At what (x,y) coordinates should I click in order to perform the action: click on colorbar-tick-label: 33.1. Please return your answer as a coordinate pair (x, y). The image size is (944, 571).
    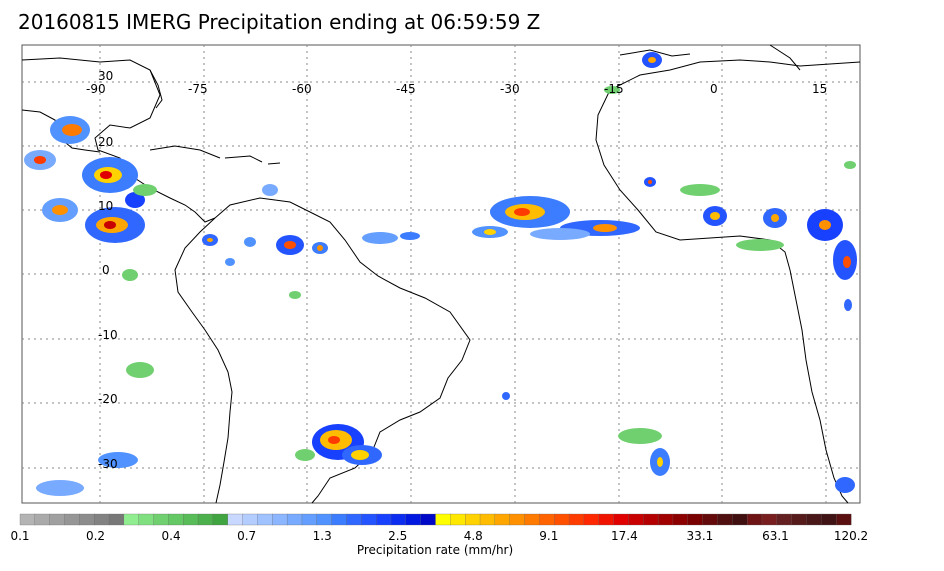
    Looking at the image, I should click on (700, 536).